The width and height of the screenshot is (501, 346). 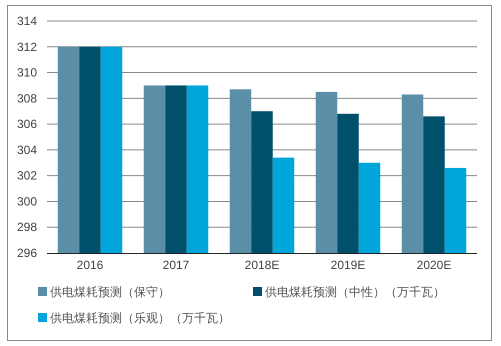 What do you see at coordinates (27, 47) in the screenshot?
I see `y-tick-label: 312` at bounding box center [27, 47].